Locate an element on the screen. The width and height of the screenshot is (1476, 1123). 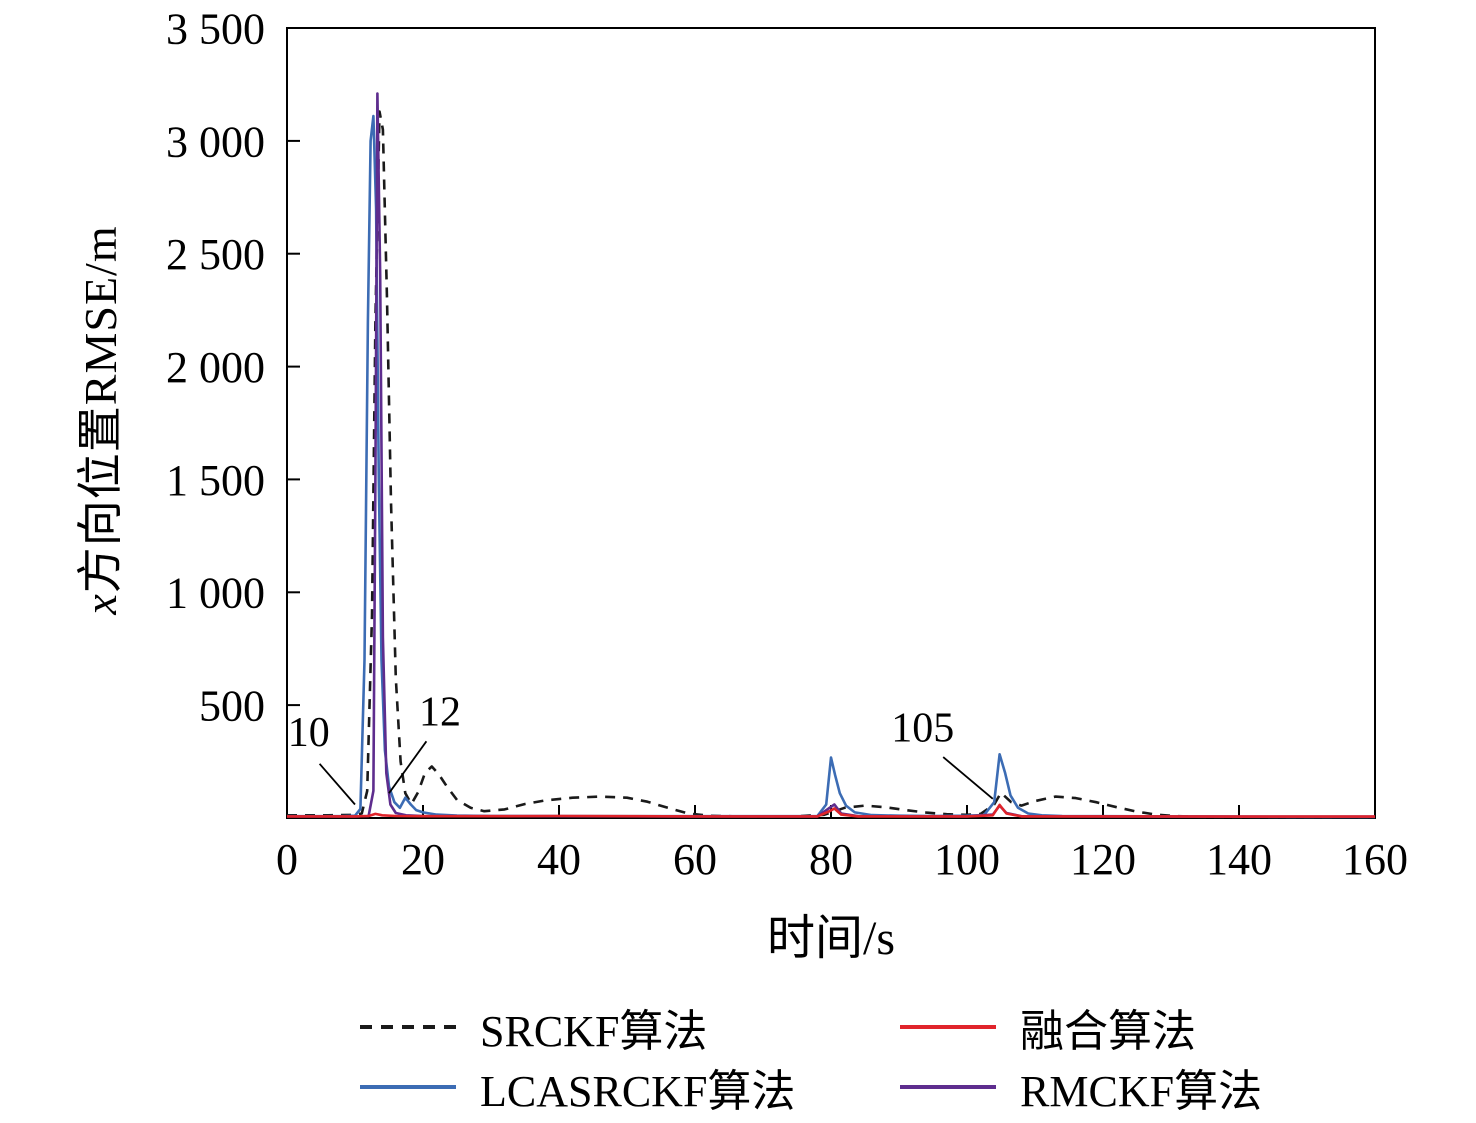
y-tick-label: 3 500 is located at coordinates (215, 28).